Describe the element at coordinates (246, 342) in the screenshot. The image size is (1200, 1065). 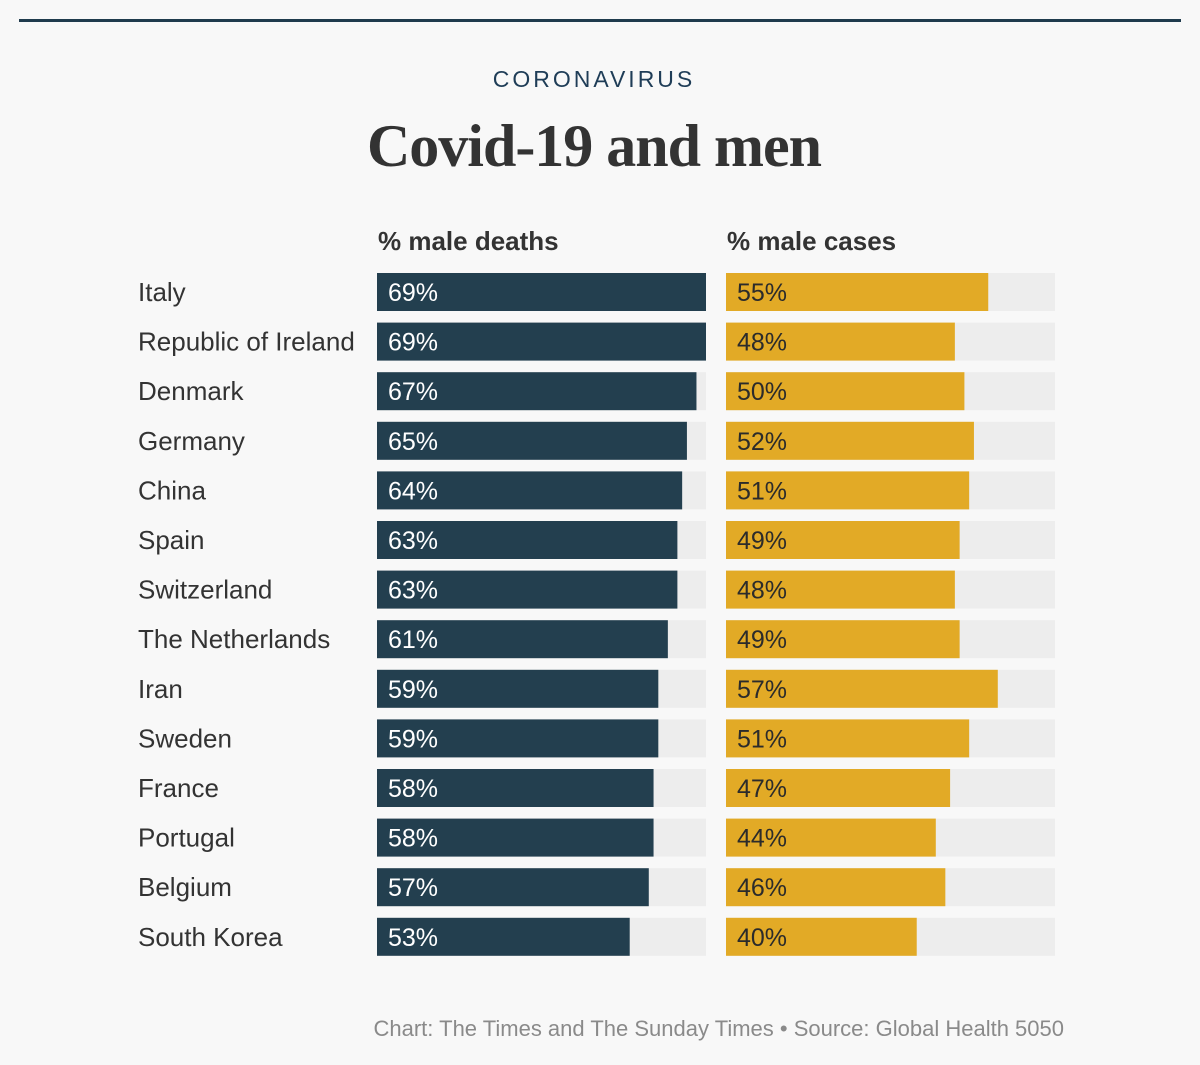
I see `category-label: Republic of Ireland` at that location.